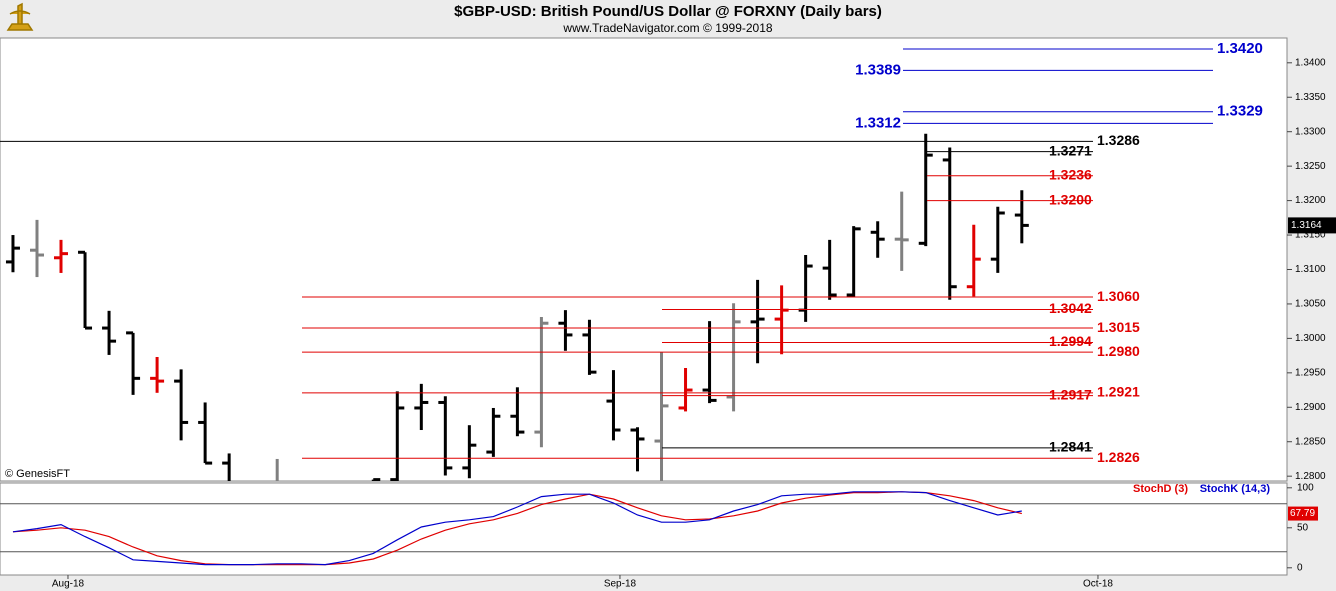 The height and width of the screenshot is (591, 1336). What do you see at coordinates (1310, 97) in the screenshot?
I see `y-tick-label: 1.3350` at bounding box center [1310, 97].